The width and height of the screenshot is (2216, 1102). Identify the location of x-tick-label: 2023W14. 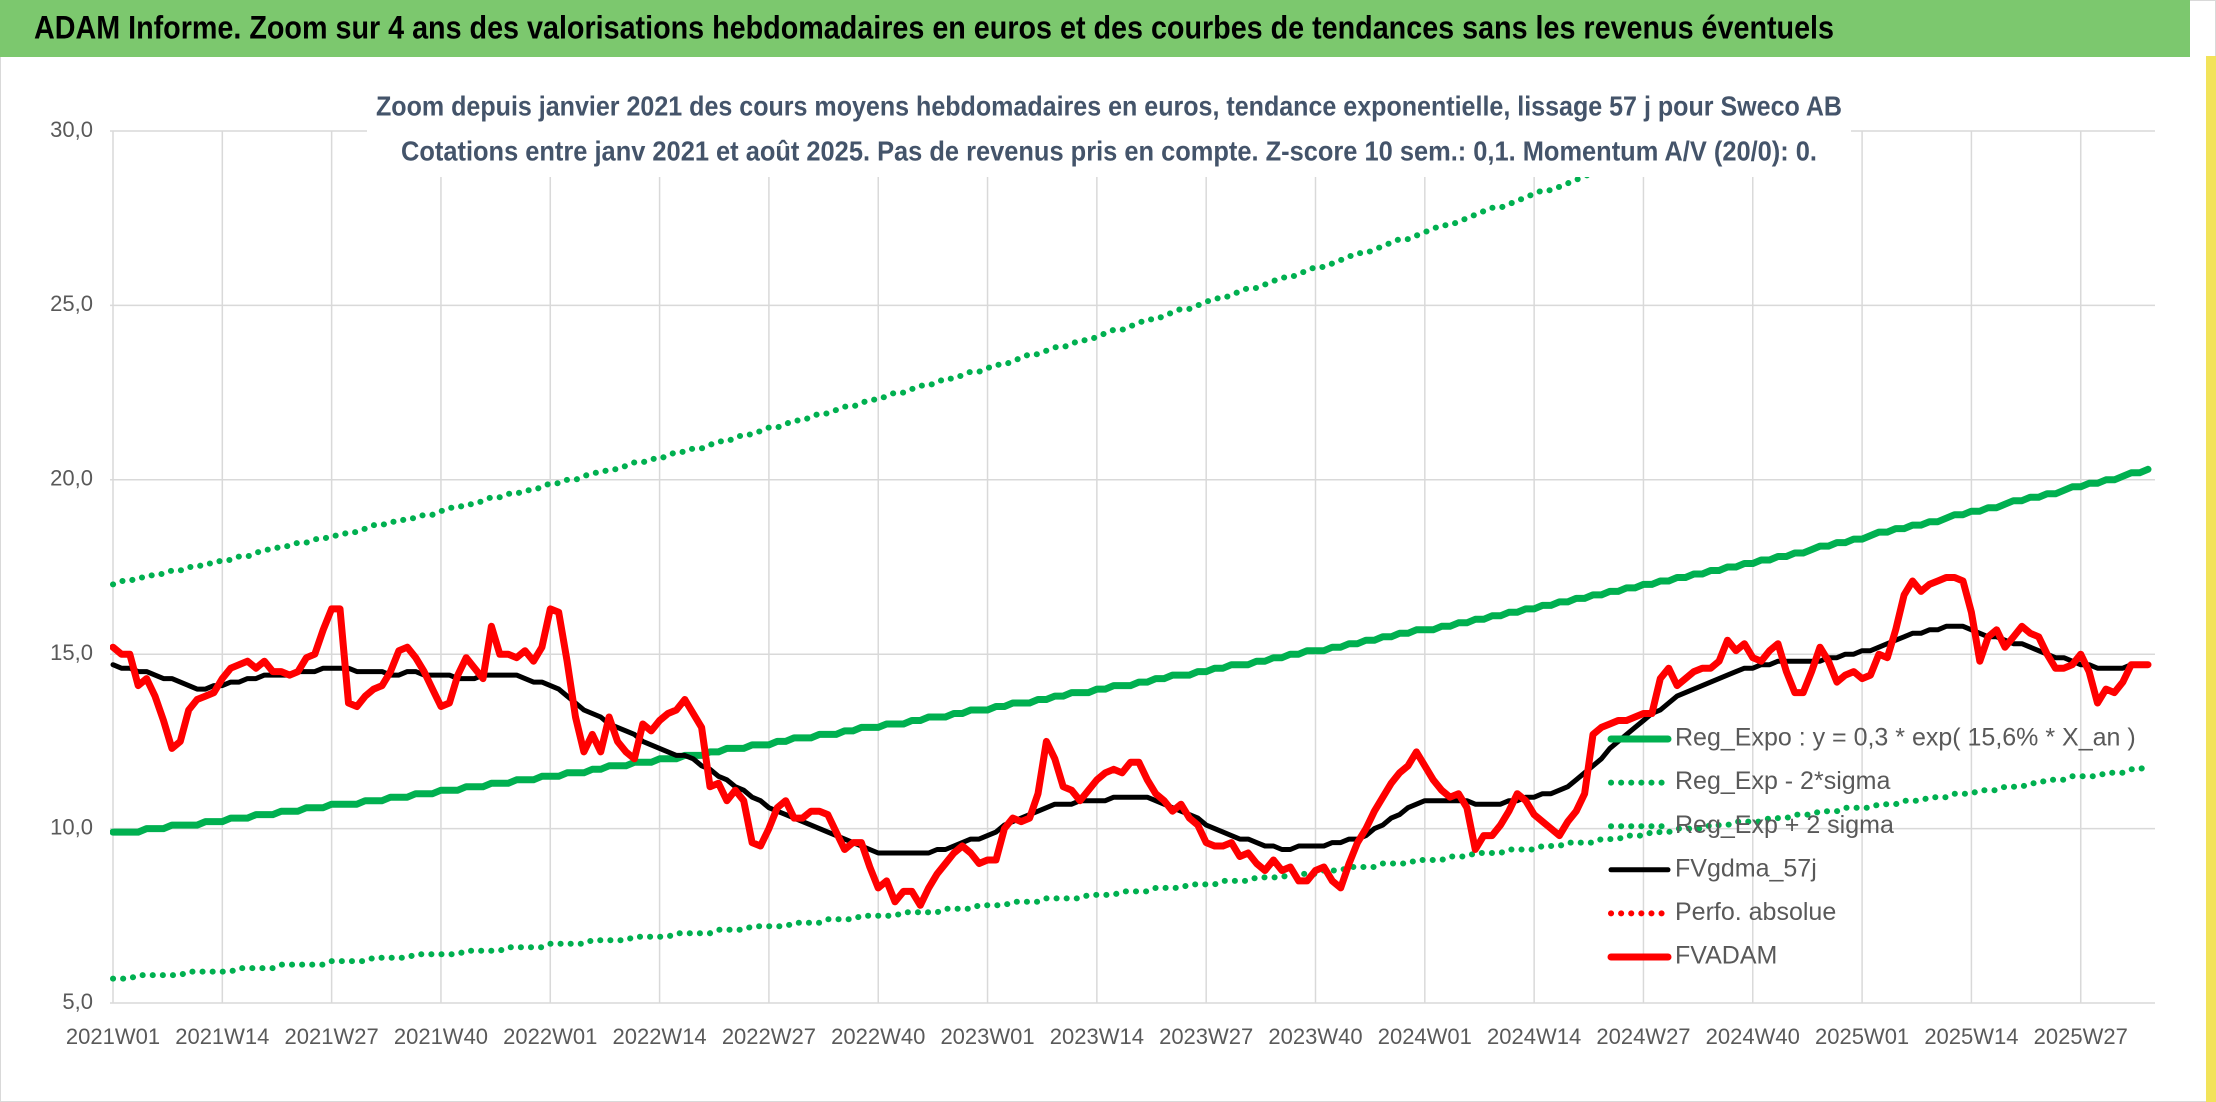
(1097, 1036).